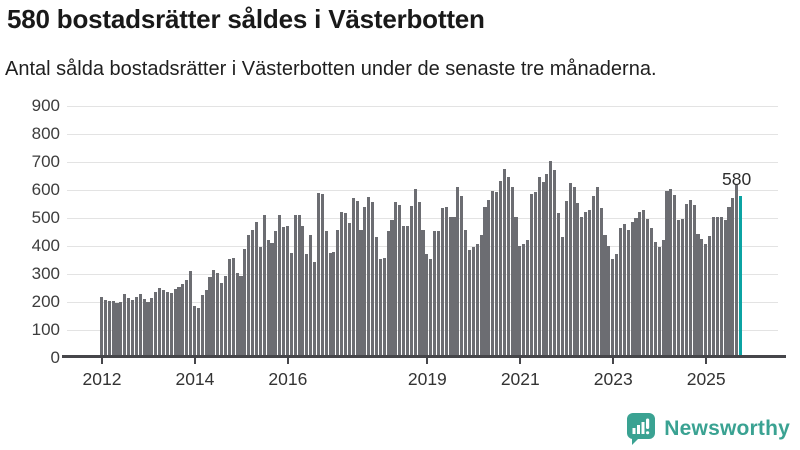 The width and height of the screenshot is (800, 450). What do you see at coordinates (45, 189) in the screenshot?
I see `y-axis-label: 600` at bounding box center [45, 189].